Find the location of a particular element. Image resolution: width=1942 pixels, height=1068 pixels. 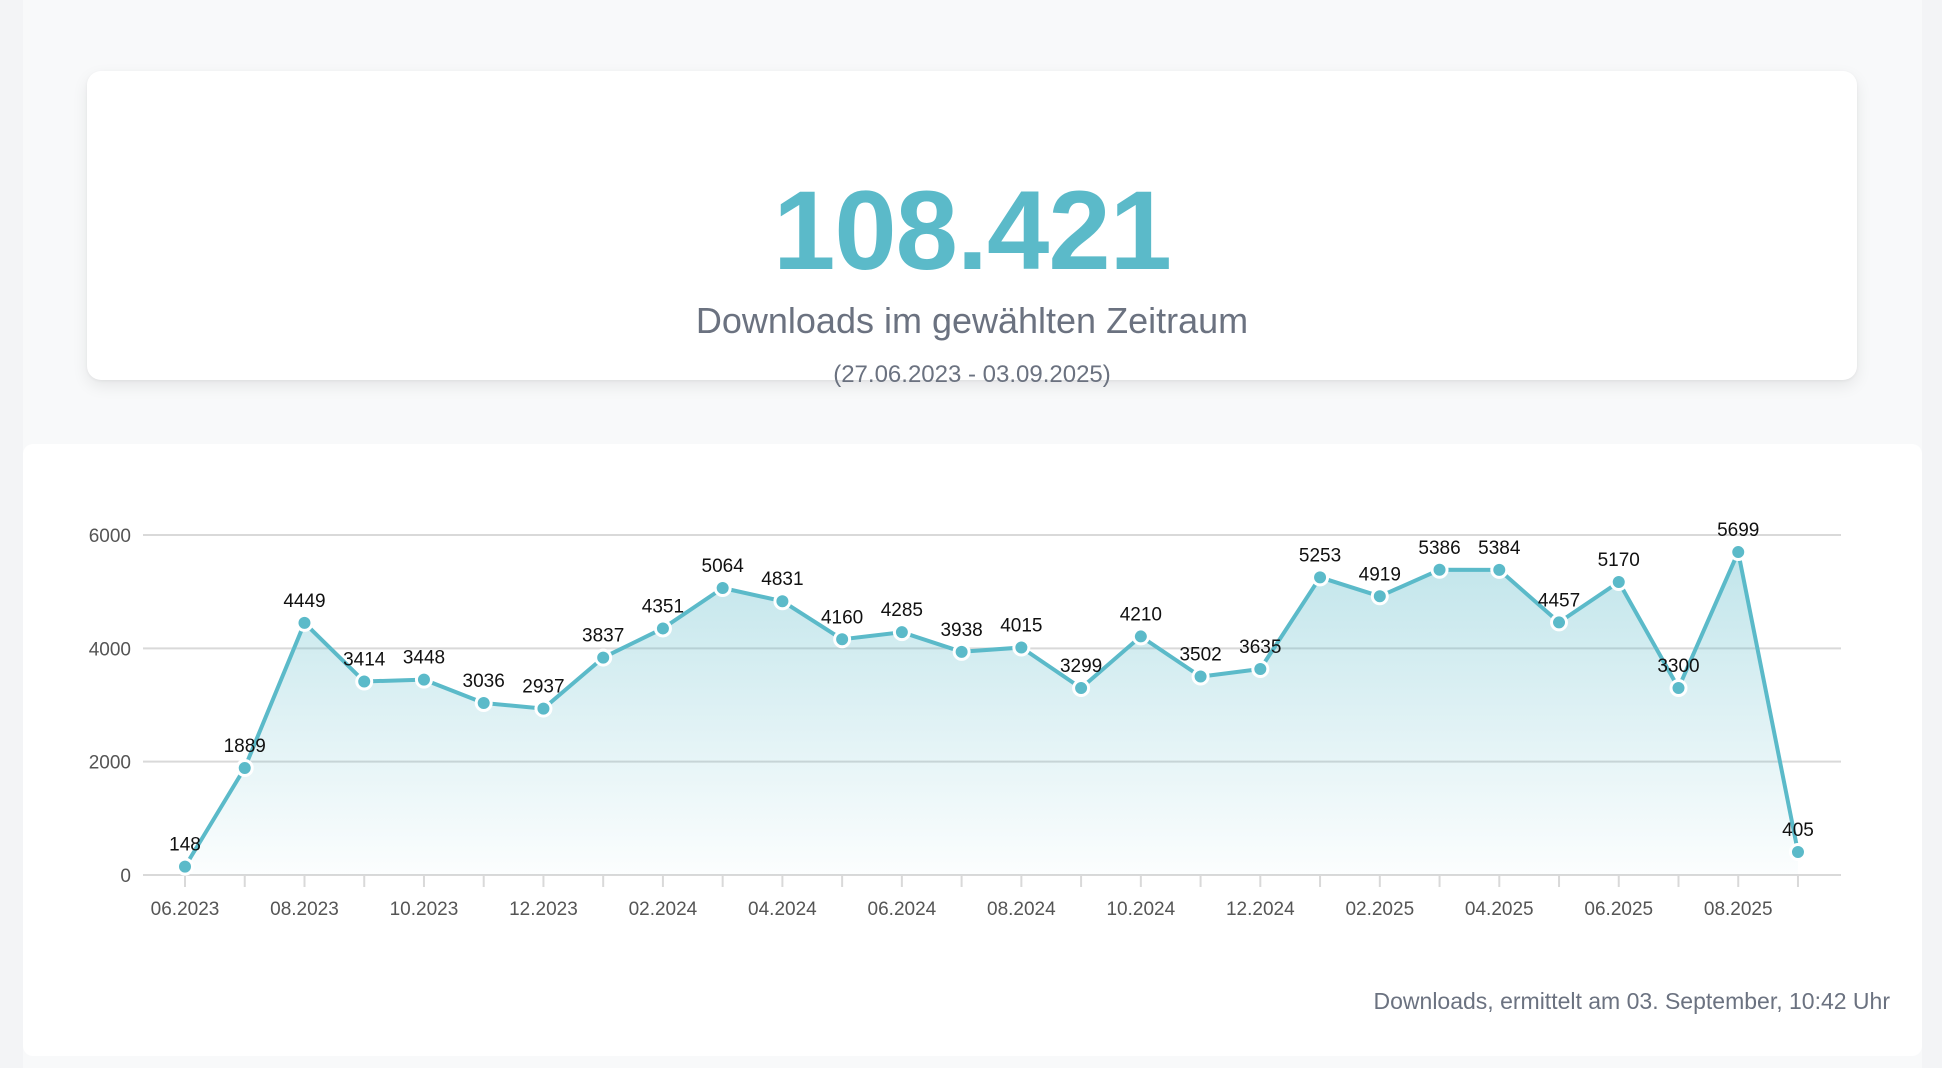

data-value-label: 3414 is located at coordinates (364, 660).